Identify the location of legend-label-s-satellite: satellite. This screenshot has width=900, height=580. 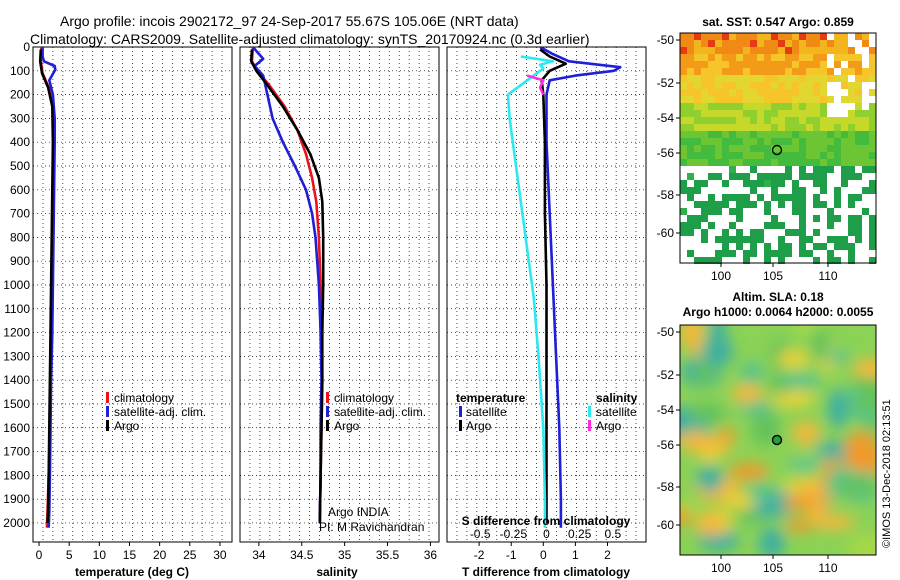
(616, 412).